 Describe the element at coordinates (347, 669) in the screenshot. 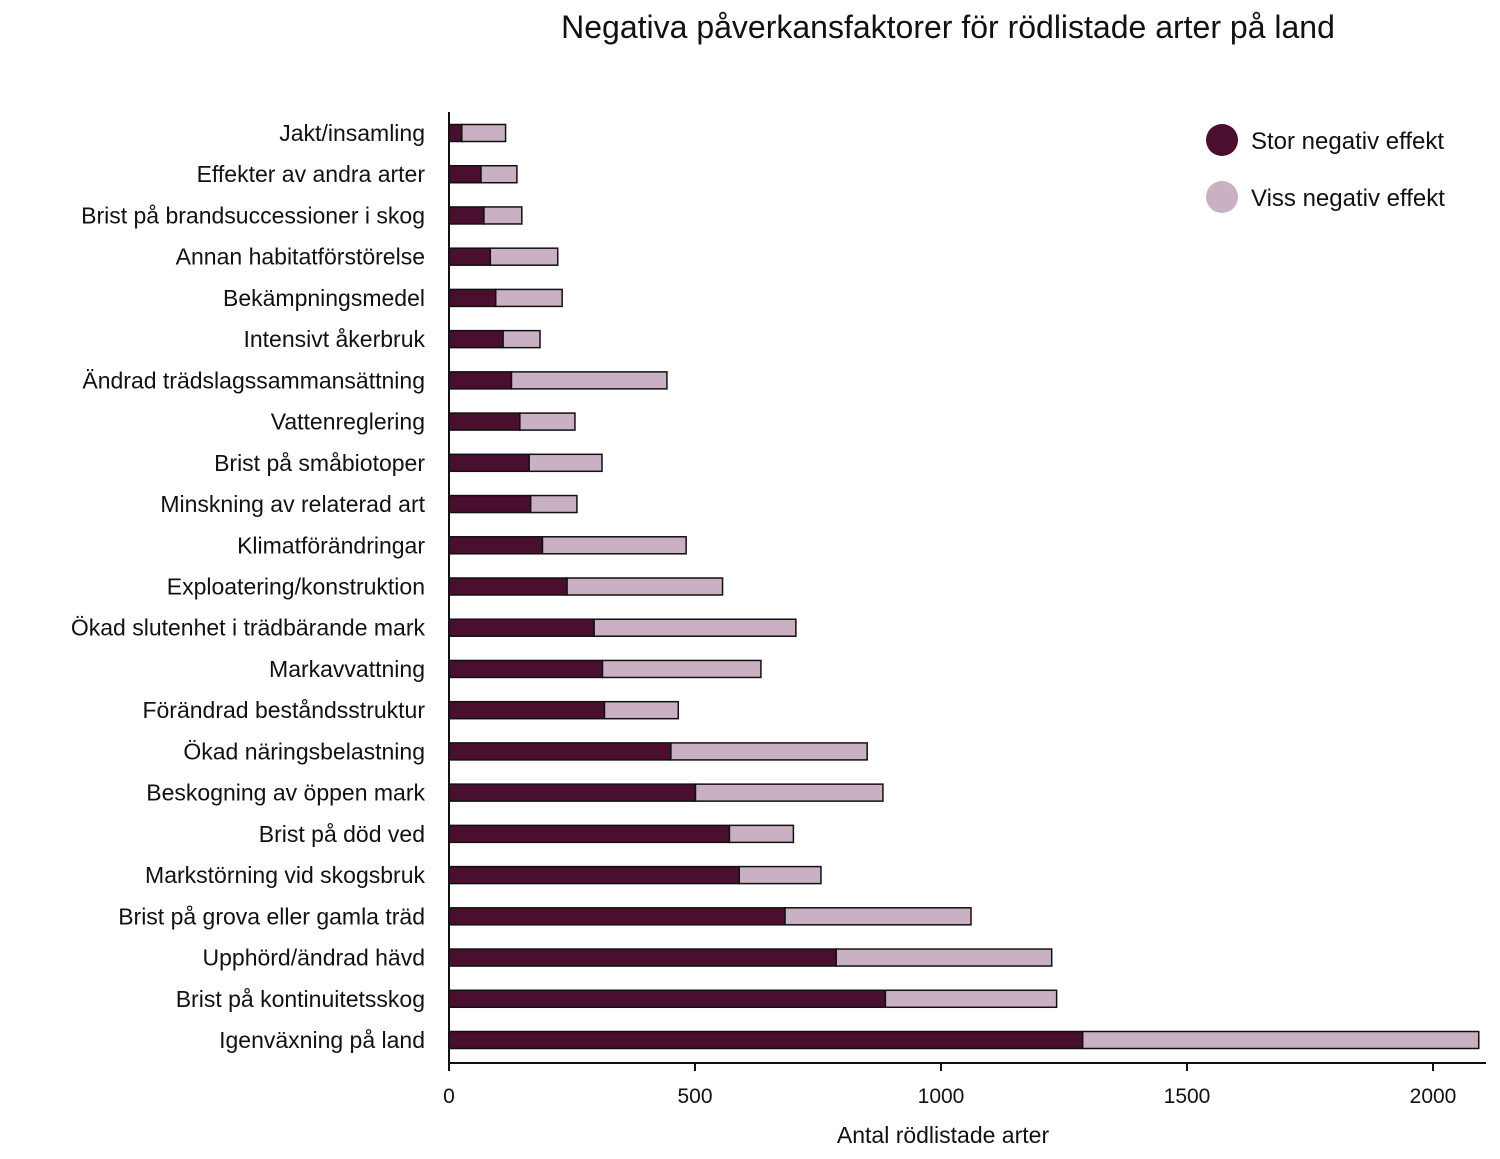

I see `category-label: Markavvattning` at that location.